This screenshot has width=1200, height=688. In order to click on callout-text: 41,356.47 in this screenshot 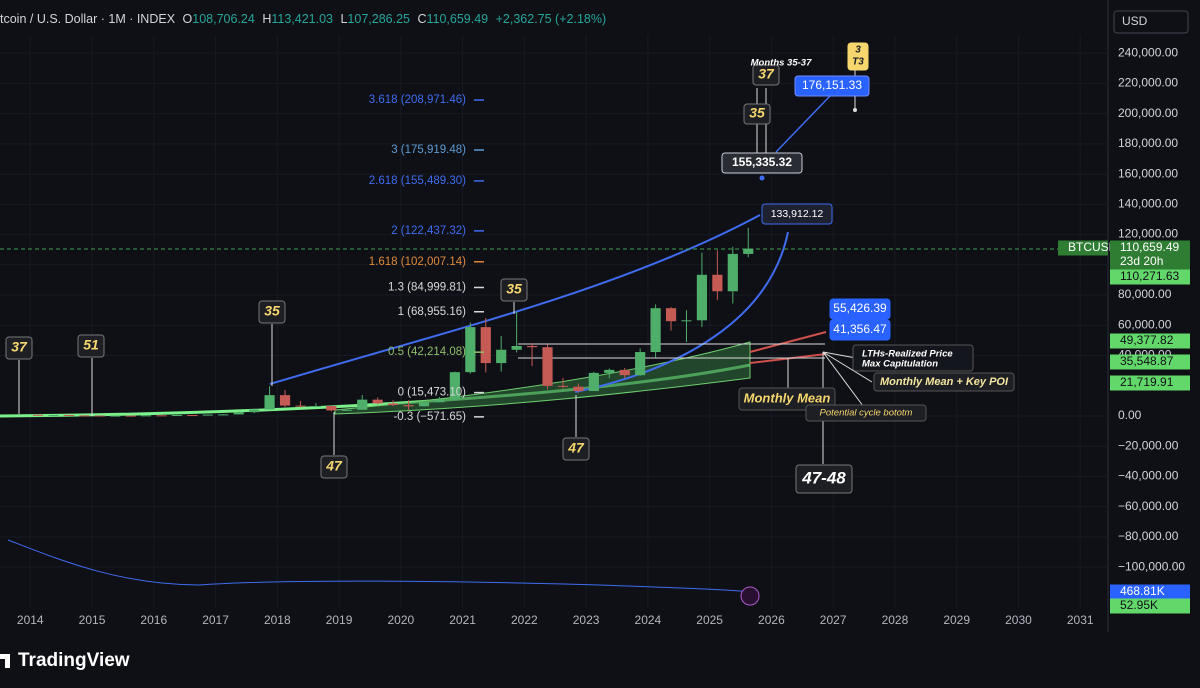, I will do `click(860, 329)`.